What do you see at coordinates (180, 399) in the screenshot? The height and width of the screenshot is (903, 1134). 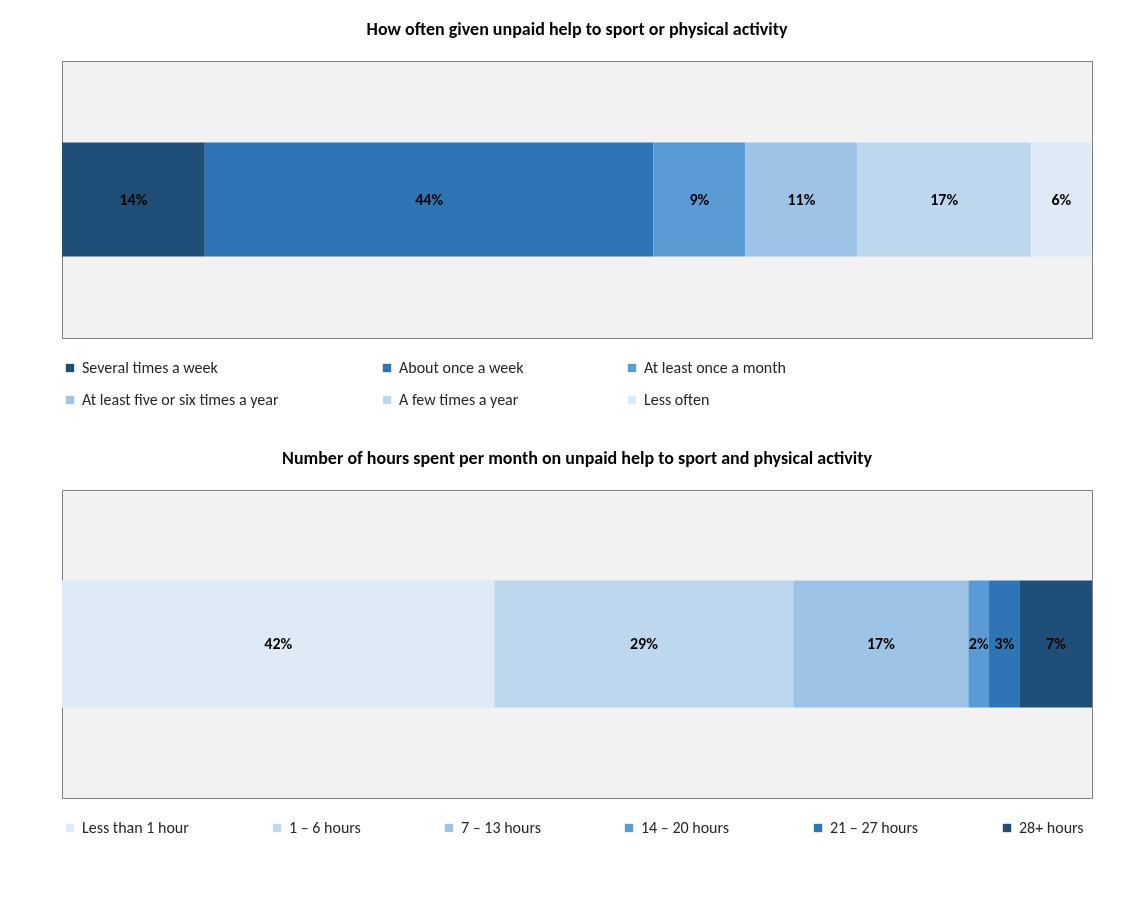 I see `legend-label: At least five or six times a year` at bounding box center [180, 399].